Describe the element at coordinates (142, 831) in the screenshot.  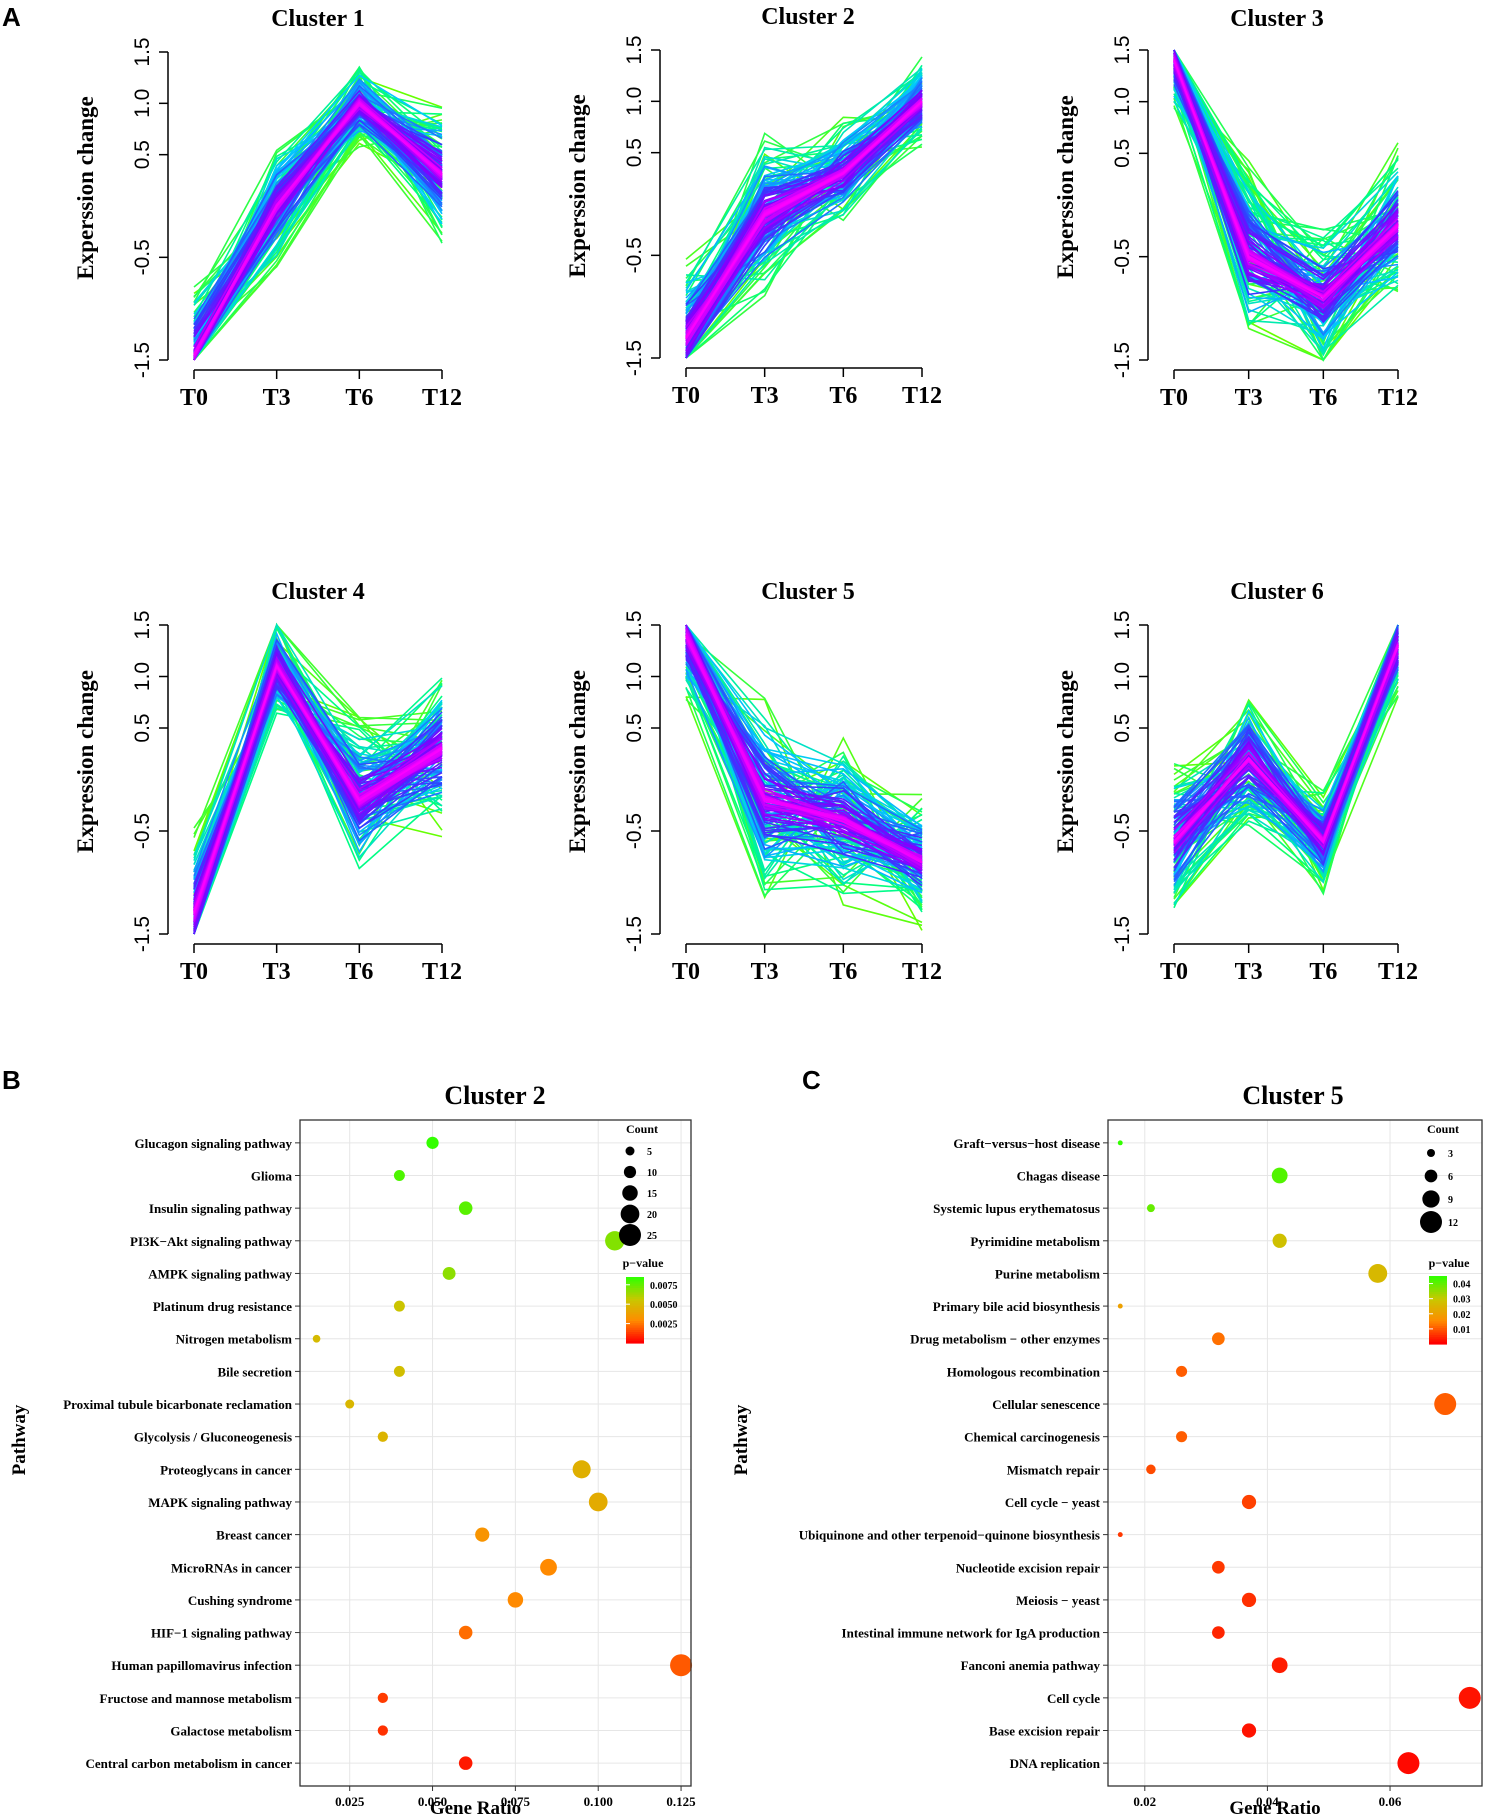
I see `y-tick-label: -0.5` at that location.